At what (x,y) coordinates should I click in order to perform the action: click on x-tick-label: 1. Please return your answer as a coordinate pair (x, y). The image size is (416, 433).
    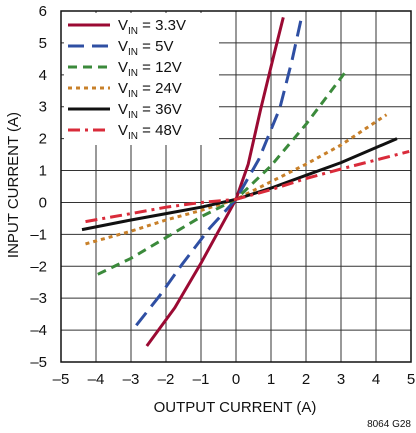
    Looking at the image, I should click on (271, 379).